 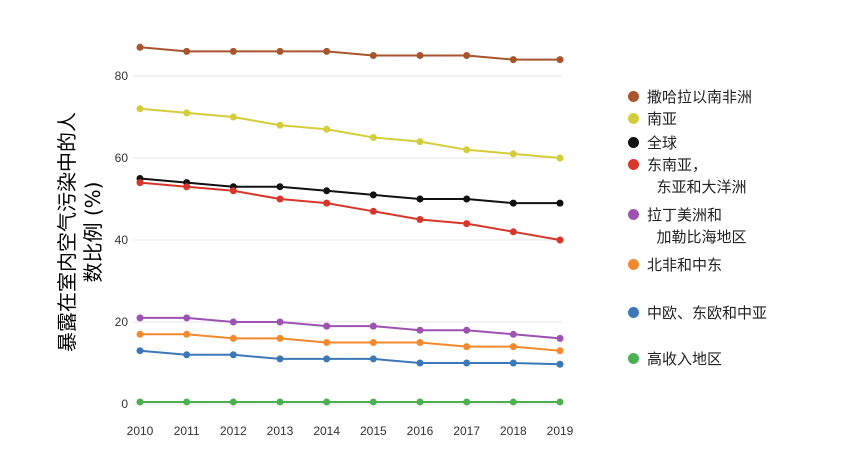 I want to click on y-axis-ticks: 0 20 40 60 80, so click(x=122, y=240).